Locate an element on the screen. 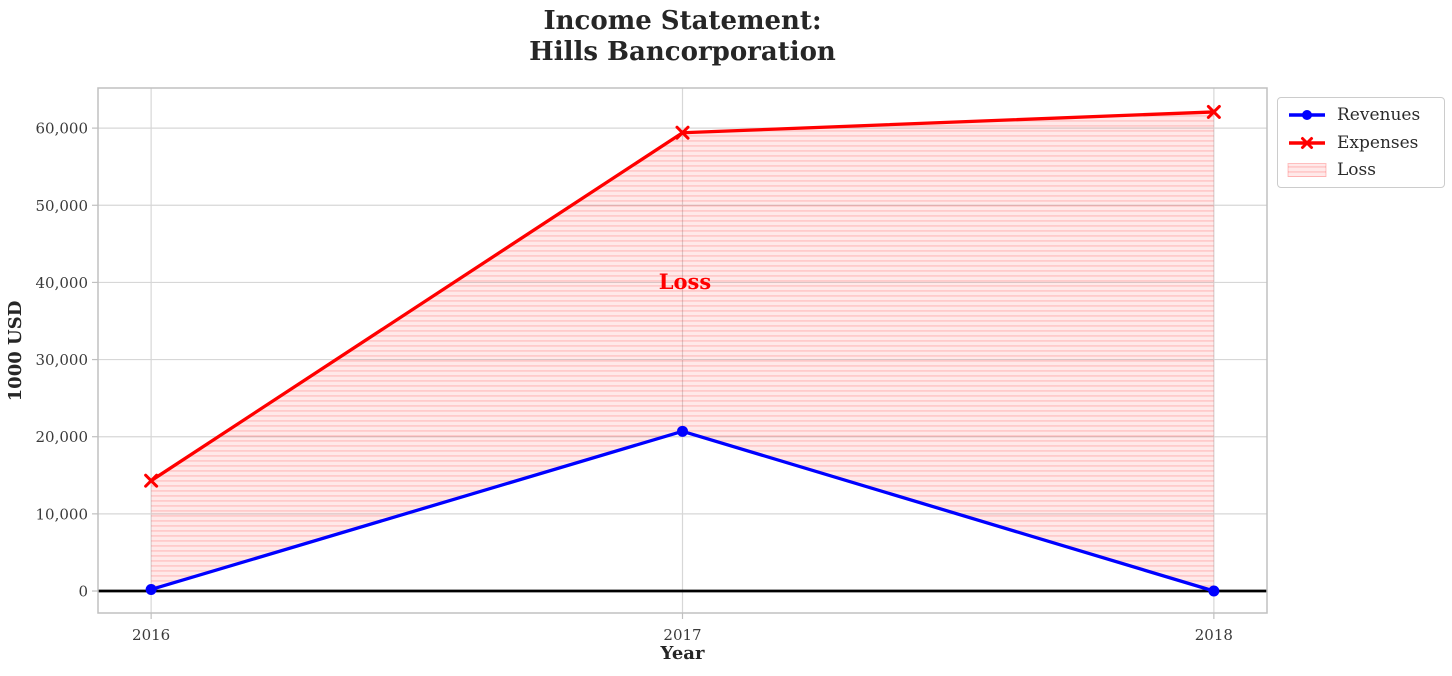 This screenshot has height=676, width=1452. y-tick-label: 0 is located at coordinates (83, 592).